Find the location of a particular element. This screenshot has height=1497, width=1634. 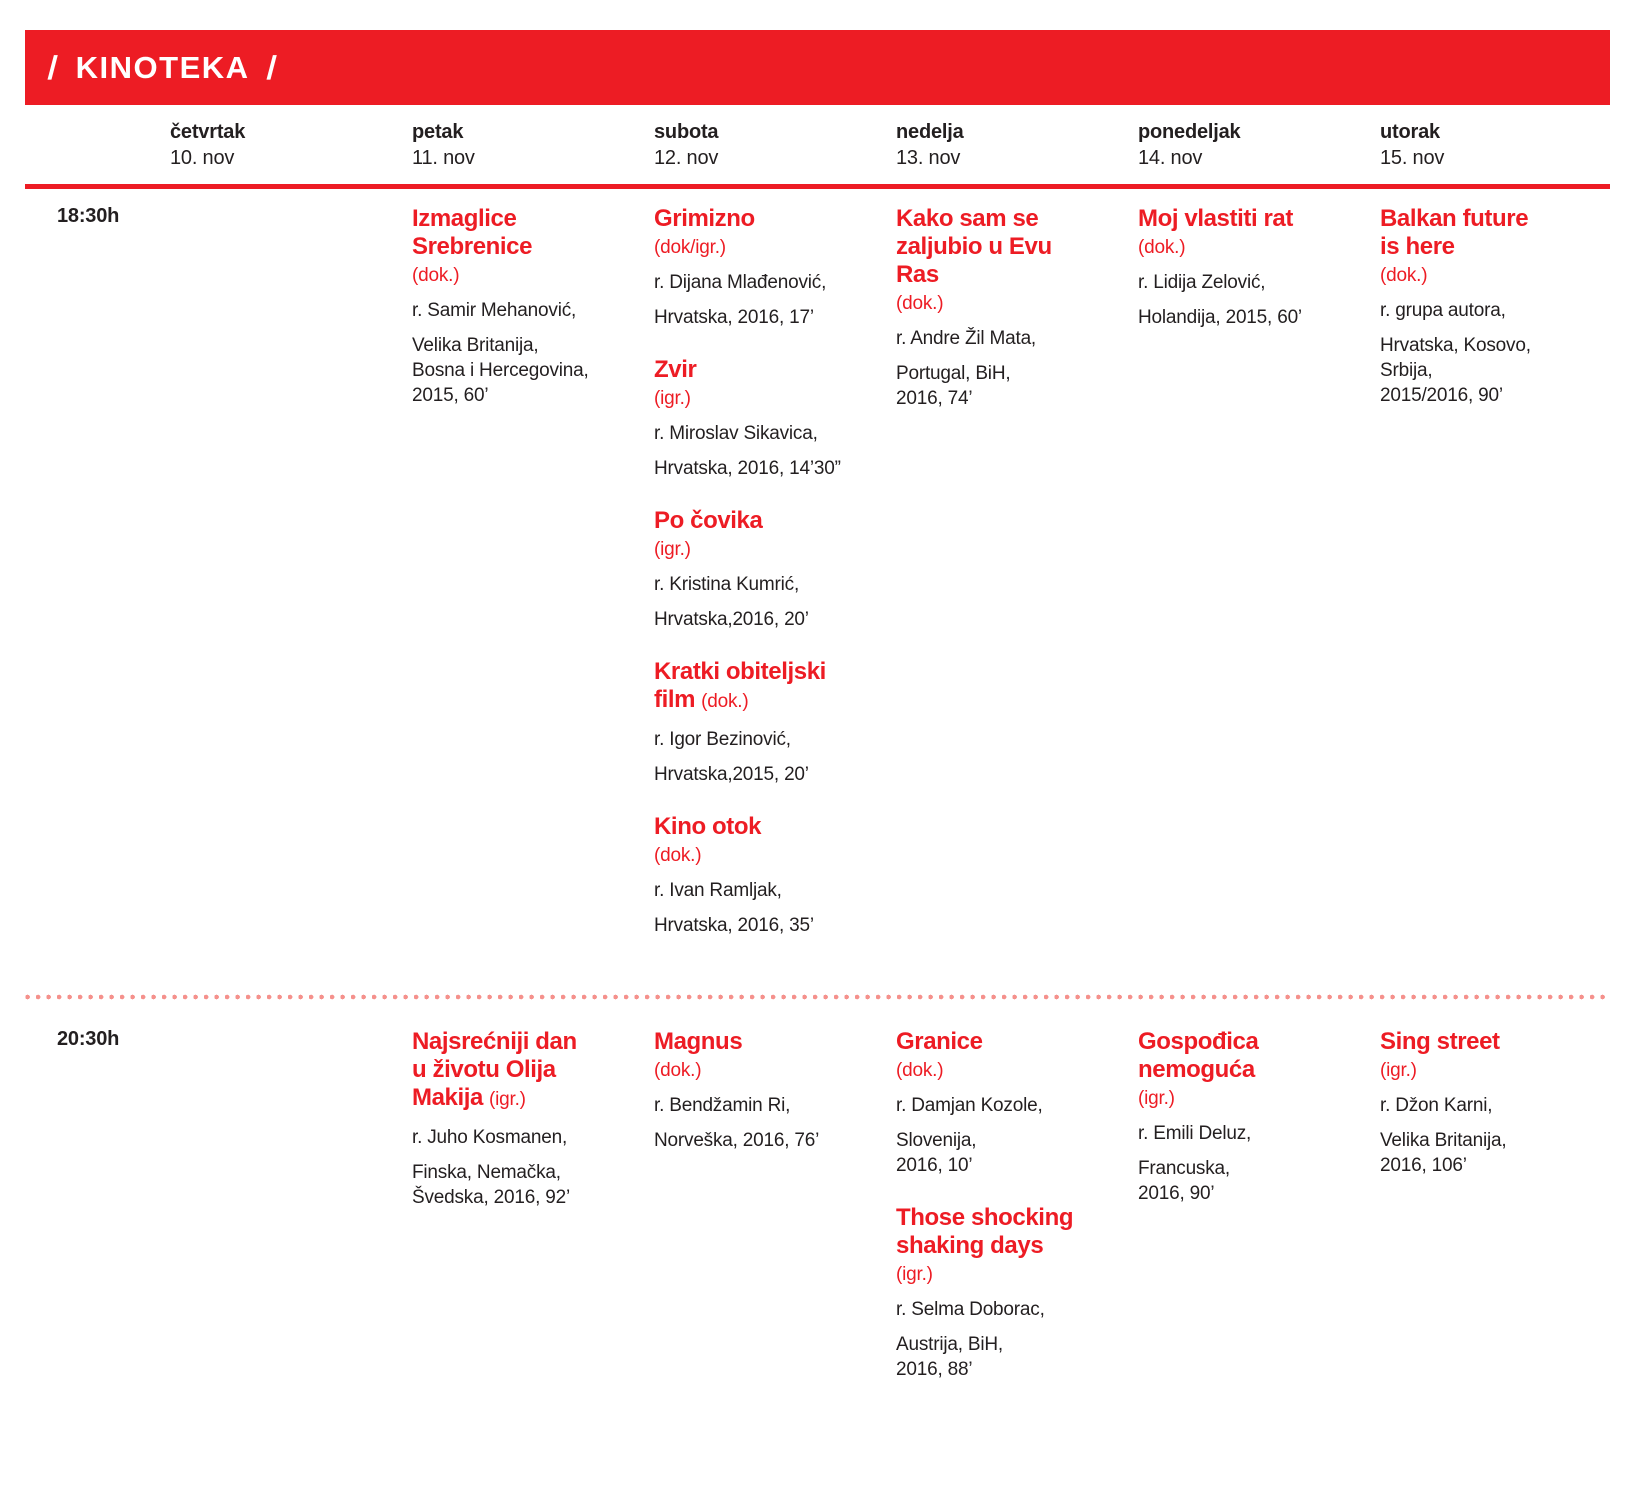

film-title-text: Sing street is located at coordinates (1440, 1041).